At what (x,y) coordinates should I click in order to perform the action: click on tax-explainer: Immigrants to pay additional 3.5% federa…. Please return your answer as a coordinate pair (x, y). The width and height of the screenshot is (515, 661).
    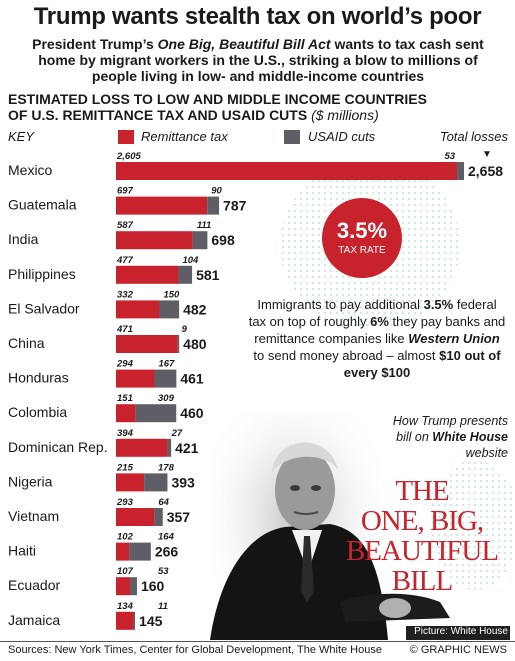
    Looking at the image, I should click on (377, 338).